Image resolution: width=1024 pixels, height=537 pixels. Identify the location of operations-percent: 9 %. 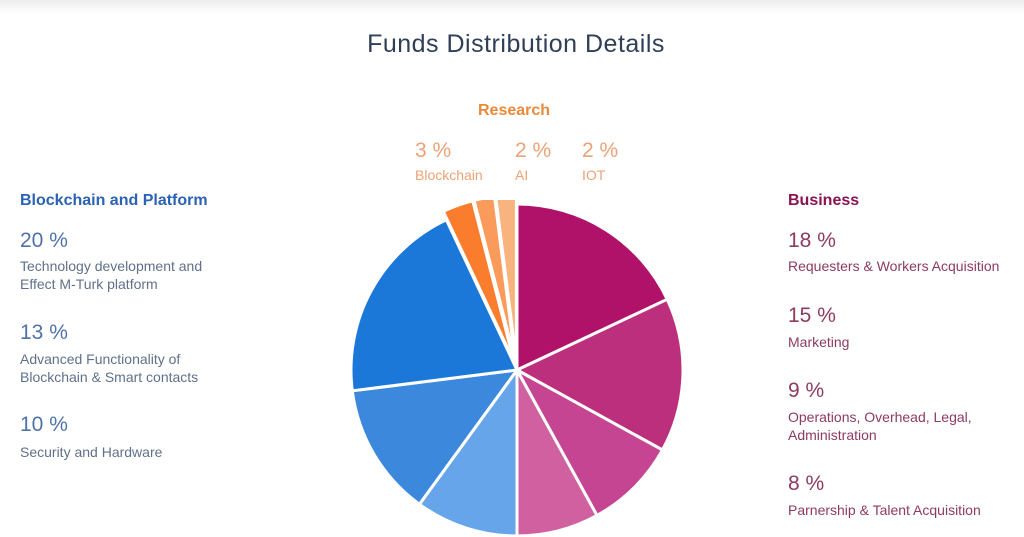
(806, 390).